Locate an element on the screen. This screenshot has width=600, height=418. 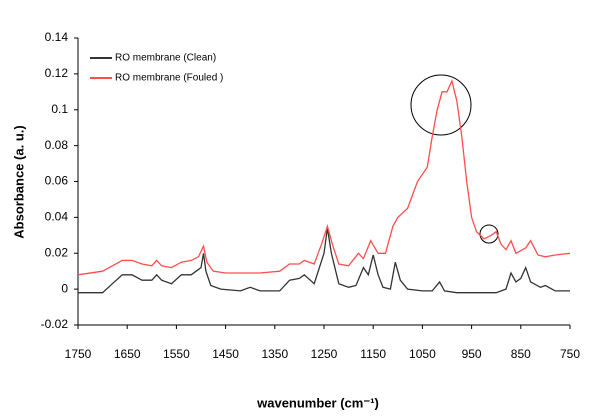
y-tick-label: 0.12 is located at coordinates (57, 73).